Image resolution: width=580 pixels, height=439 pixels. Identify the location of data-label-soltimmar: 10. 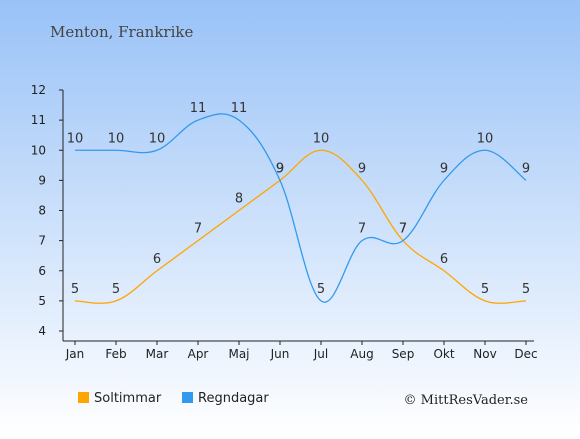
(321, 138).